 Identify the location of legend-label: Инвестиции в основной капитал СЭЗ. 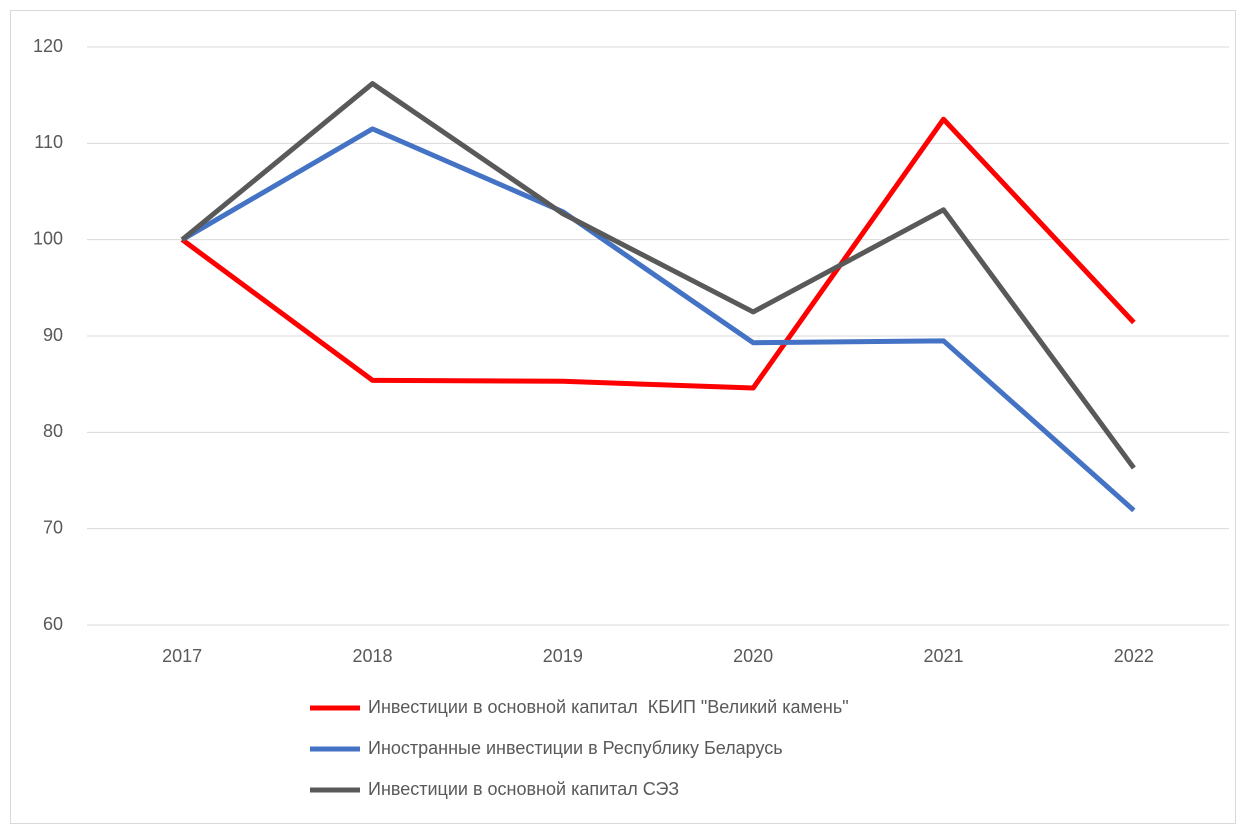
(523, 789).